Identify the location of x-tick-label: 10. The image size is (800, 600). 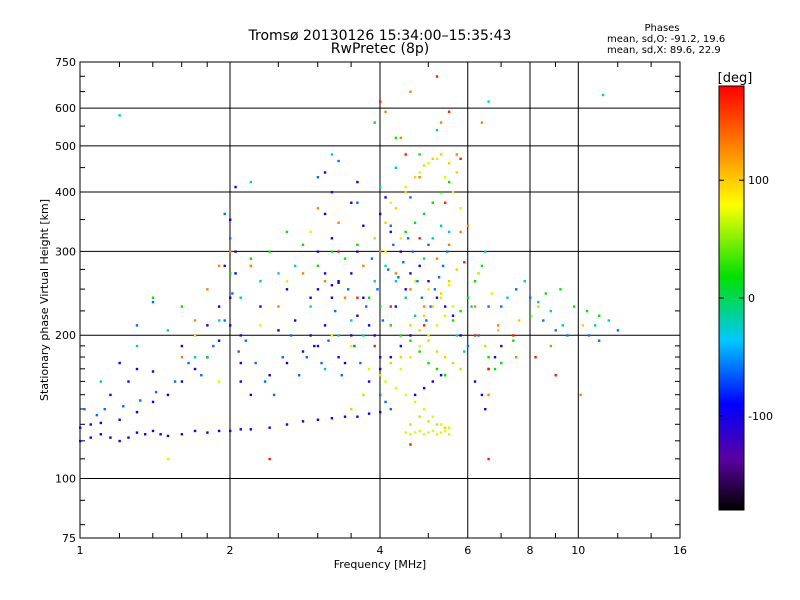
(578, 550).